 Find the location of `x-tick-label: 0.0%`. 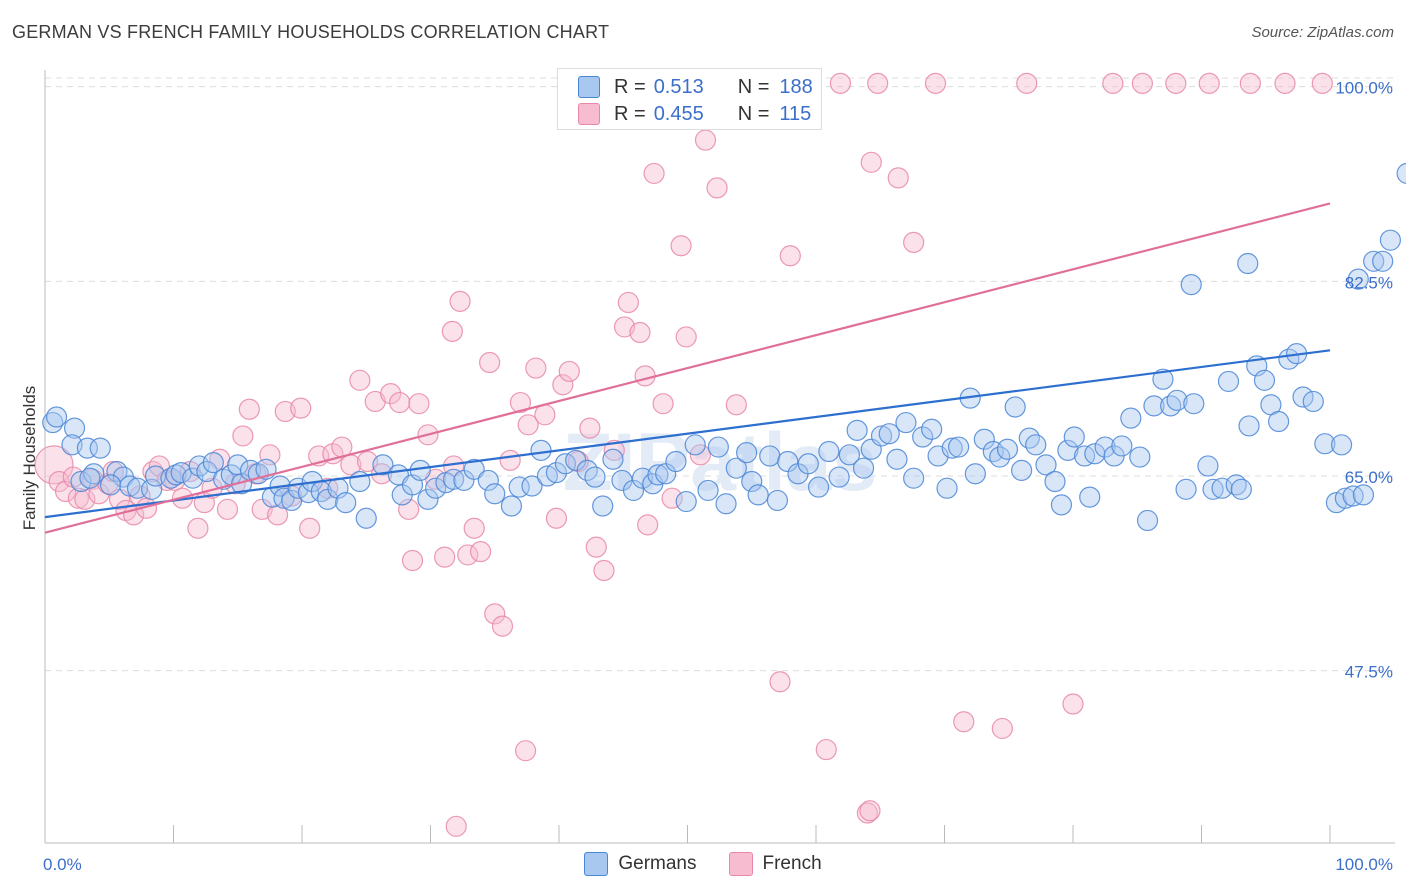

x-tick-label: 0.0% is located at coordinates (62, 864).